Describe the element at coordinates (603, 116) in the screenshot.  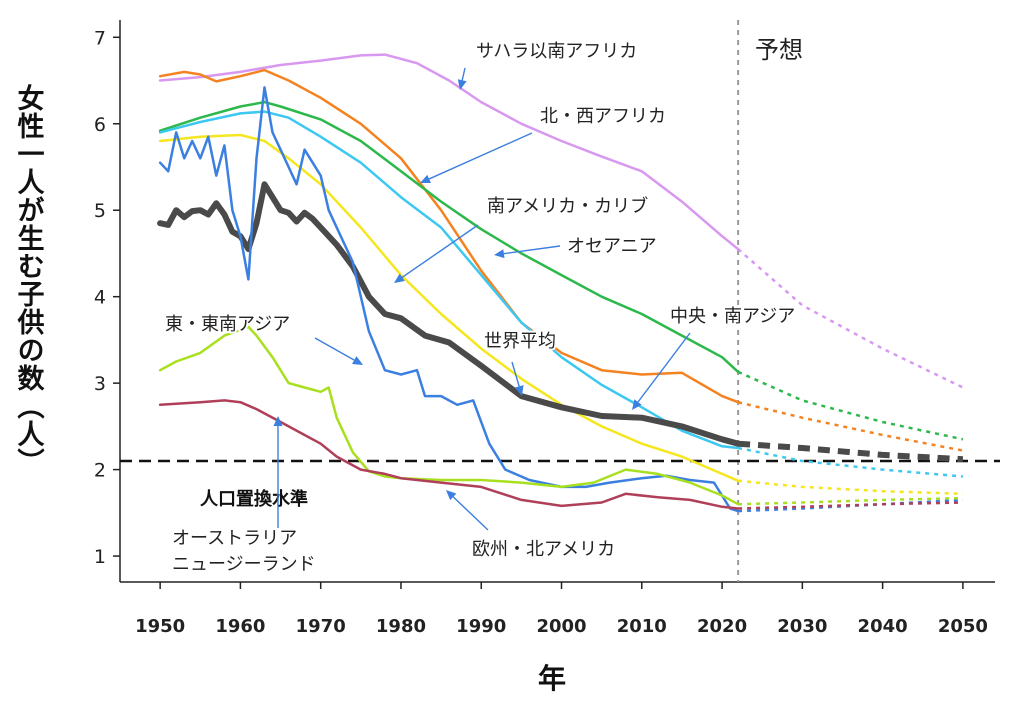
I see `annotation-label: 北・西アフリカ` at that location.